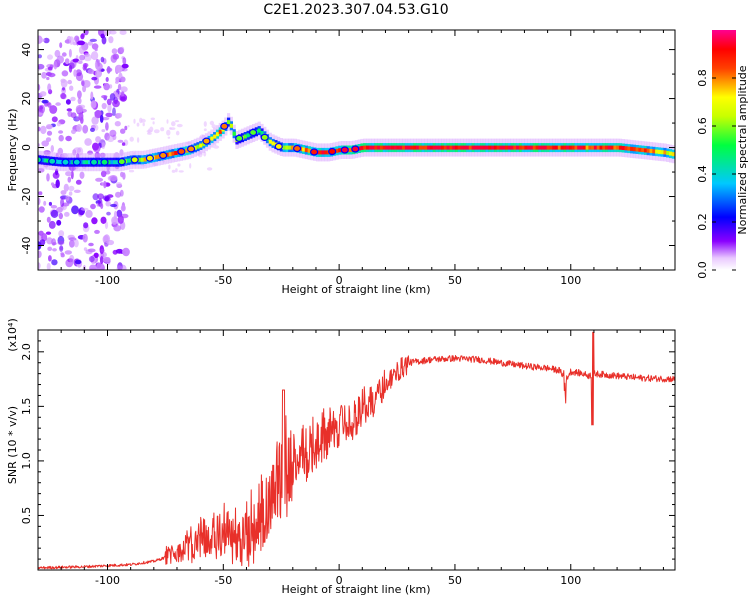 The image size is (750, 600). Describe the element at coordinates (339, 280) in the screenshot. I see `x-tick-label: 0` at that location.